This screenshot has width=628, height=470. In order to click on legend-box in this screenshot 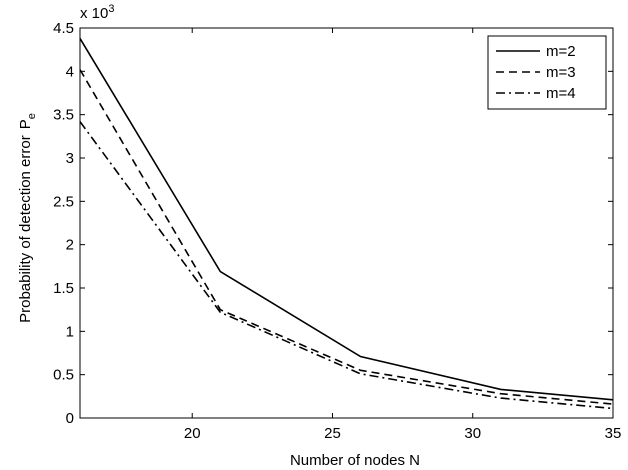, I will do `click(547, 72)`.